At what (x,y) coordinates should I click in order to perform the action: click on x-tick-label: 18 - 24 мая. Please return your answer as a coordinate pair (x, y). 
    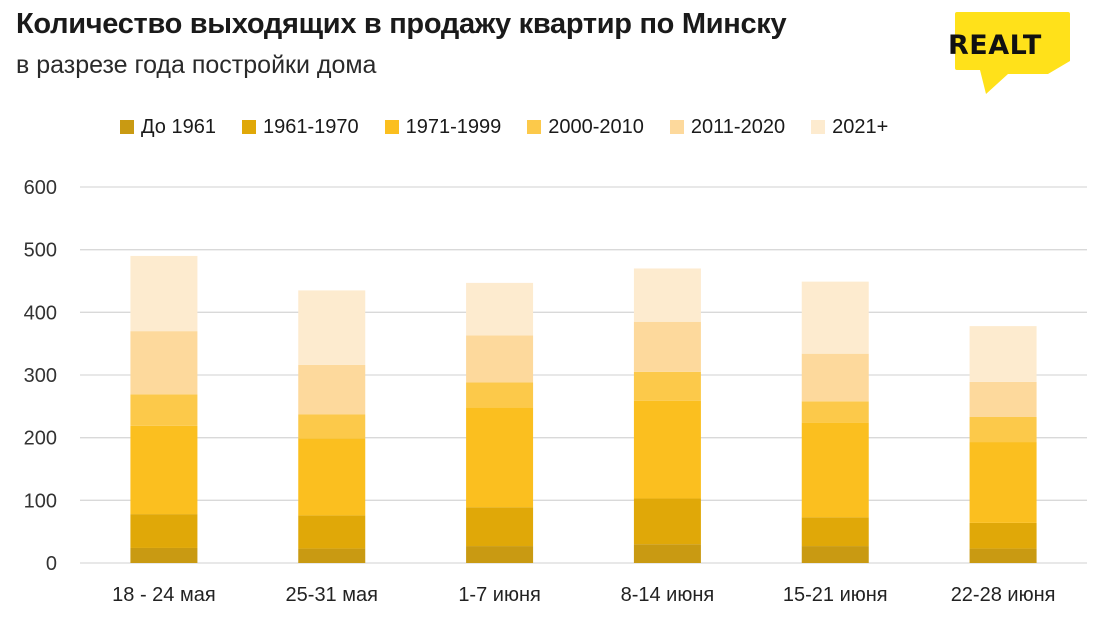
    Looking at the image, I should click on (164, 595).